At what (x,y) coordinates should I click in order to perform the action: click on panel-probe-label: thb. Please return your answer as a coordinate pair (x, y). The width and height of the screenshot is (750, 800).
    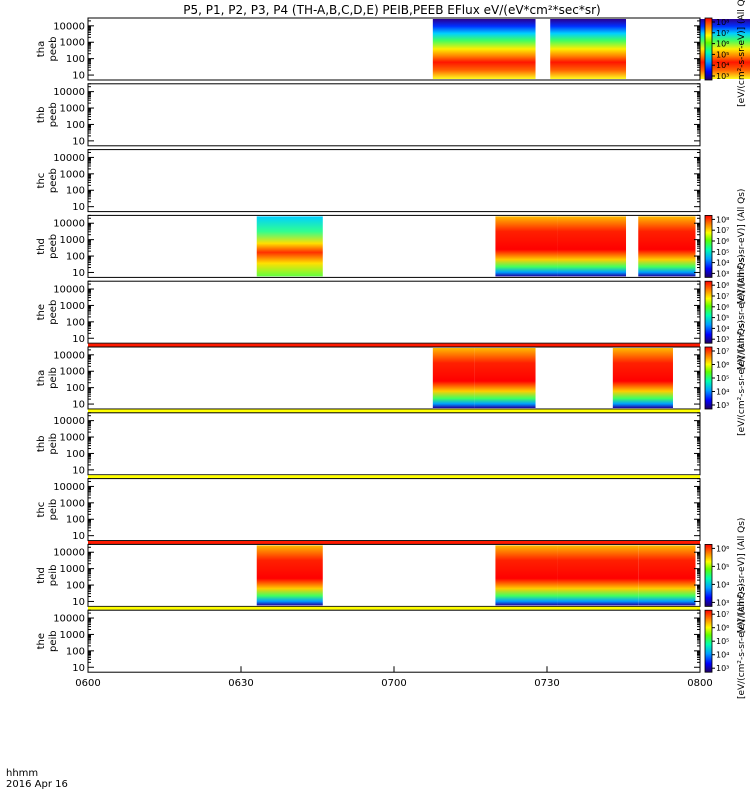
    Looking at the image, I should click on (41, 443).